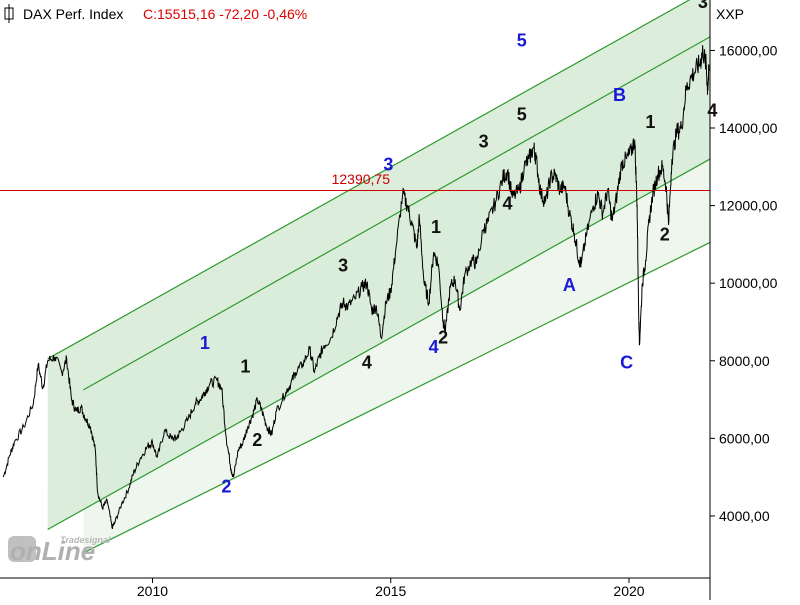  Describe the element at coordinates (730, 14) in the screenshot. I see `axis-unit-label: XXP` at that location.